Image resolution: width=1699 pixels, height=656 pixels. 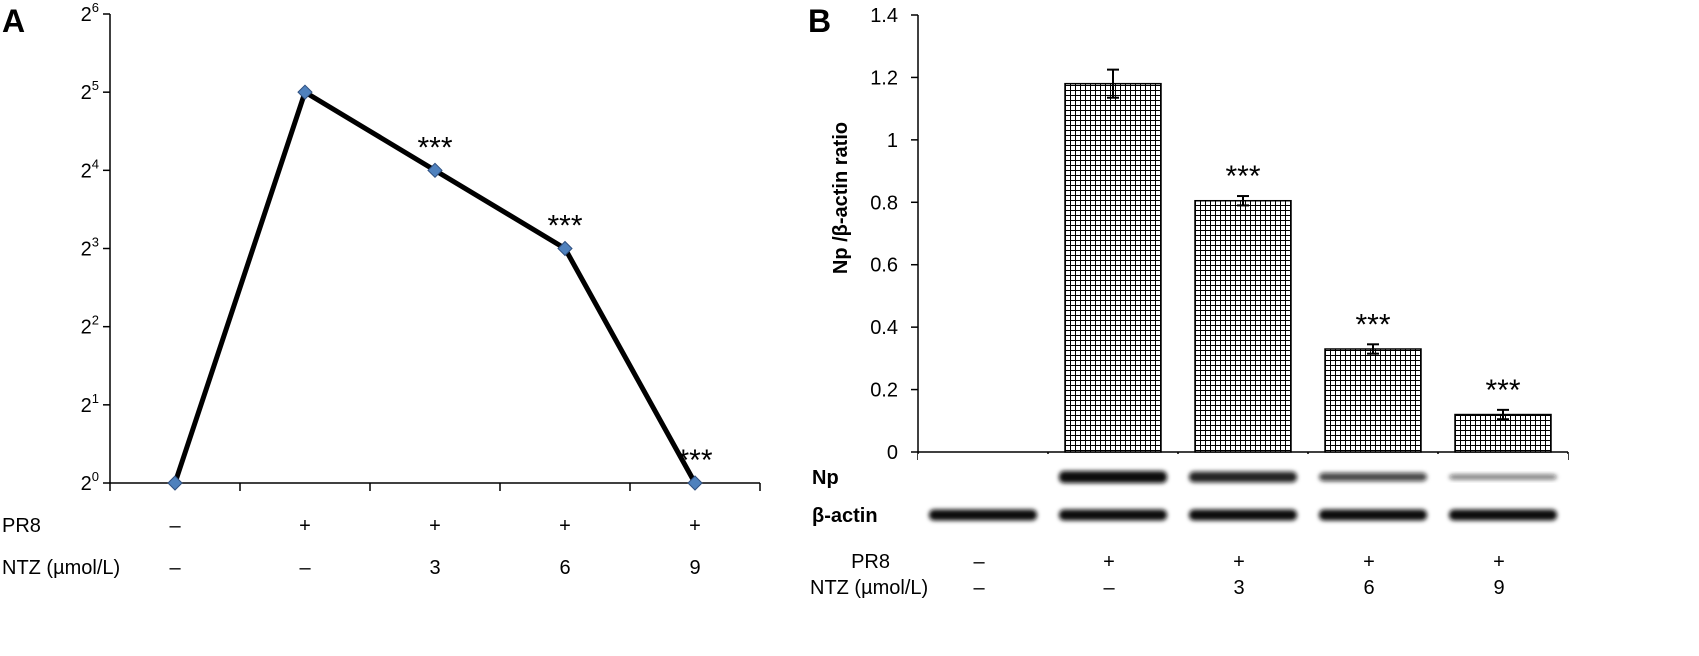 I want to click on chart-b-conditions: PR8 – + + + + NTZ (µmol/L) – – 3 6 9, so click(x=1157, y=575).